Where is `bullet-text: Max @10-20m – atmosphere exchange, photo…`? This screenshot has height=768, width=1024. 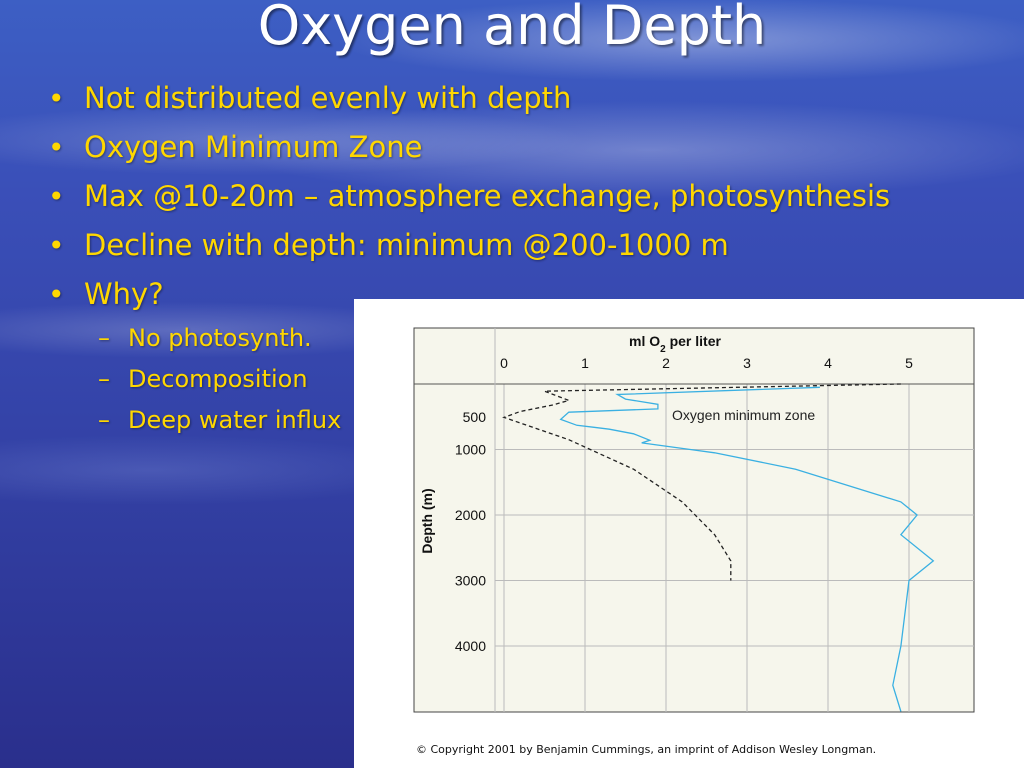
bullet-text: Max @10-20m – atmosphere exchange, photo… is located at coordinates (487, 196).